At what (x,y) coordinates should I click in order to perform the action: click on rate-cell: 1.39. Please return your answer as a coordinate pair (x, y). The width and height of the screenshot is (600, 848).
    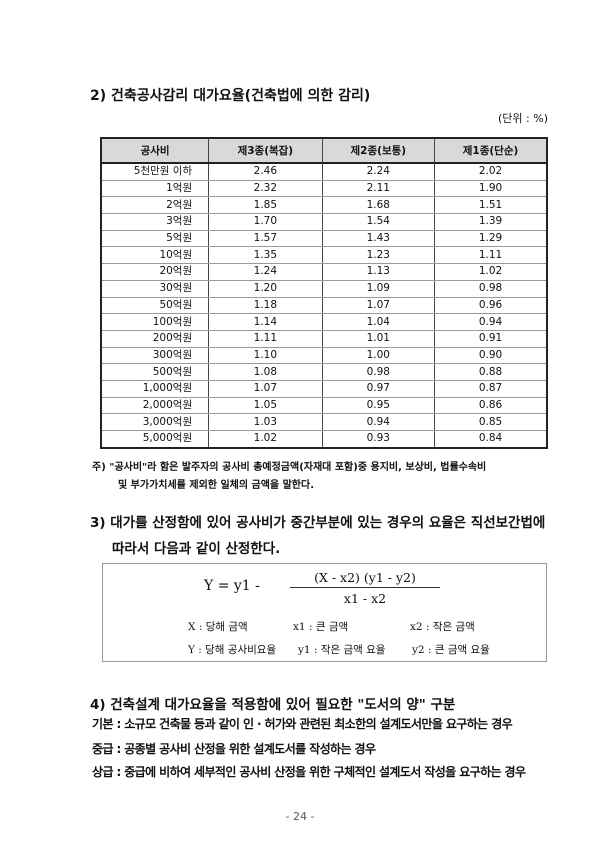
    Looking at the image, I should click on (491, 222).